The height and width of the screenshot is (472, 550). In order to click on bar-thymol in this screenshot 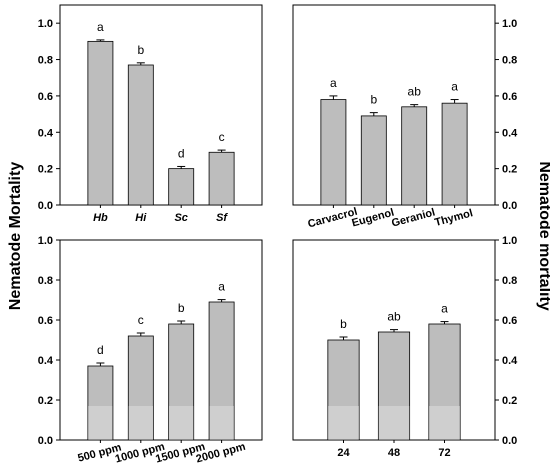, I will do `click(454, 154)`.